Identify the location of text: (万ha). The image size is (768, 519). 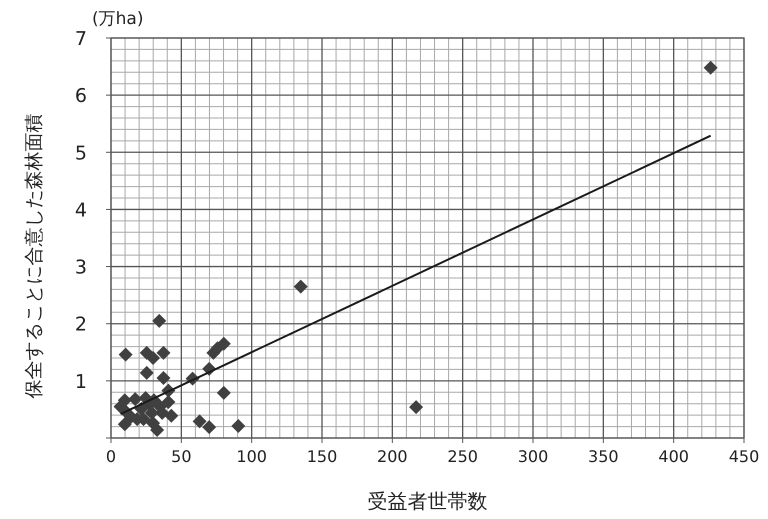
(118, 19).